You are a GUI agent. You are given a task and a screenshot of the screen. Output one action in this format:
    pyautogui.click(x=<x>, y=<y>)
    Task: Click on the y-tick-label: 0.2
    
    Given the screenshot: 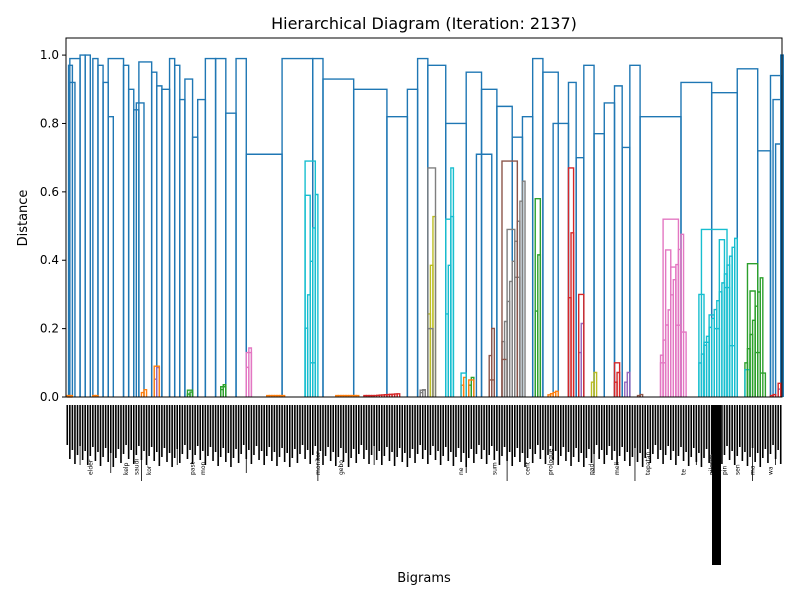 What is the action you would take?
    pyautogui.click(x=49, y=329)
    